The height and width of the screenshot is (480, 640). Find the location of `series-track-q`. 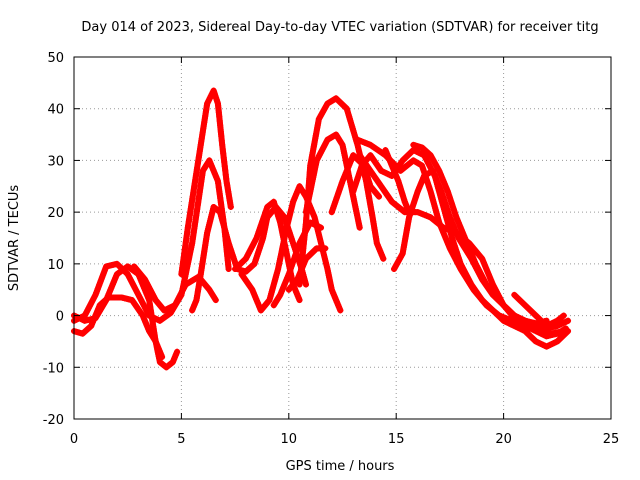

series-track-q is located at coordinates (397, 181).